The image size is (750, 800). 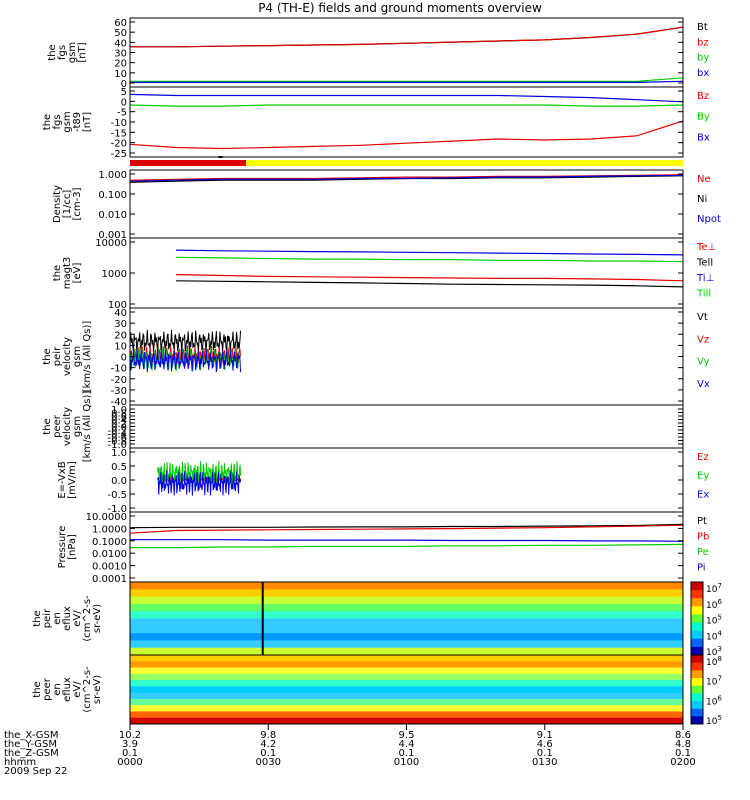 What do you see at coordinates (120, 313) in the screenshot?
I see `y-tick-label: 40` at bounding box center [120, 313].